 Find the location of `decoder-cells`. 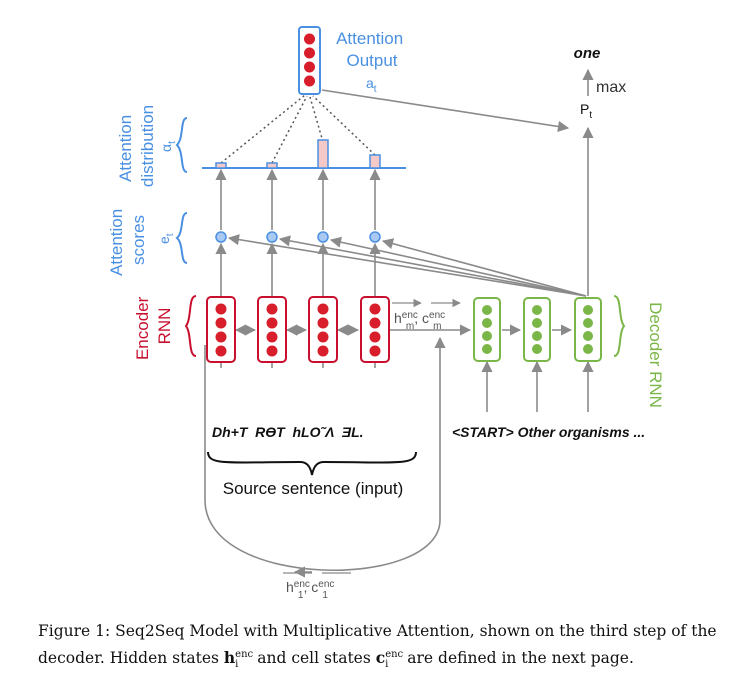

decoder-cells is located at coordinates (537, 329).